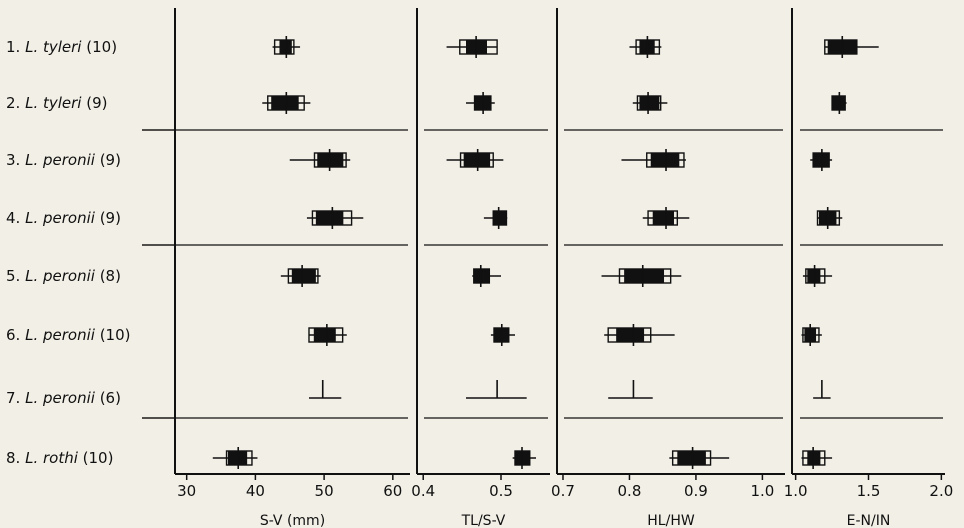 This screenshot has width=964, height=528. Describe the element at coordinates (186, 491) in the screenshot. I see `x-tick-label: 30` at that location.